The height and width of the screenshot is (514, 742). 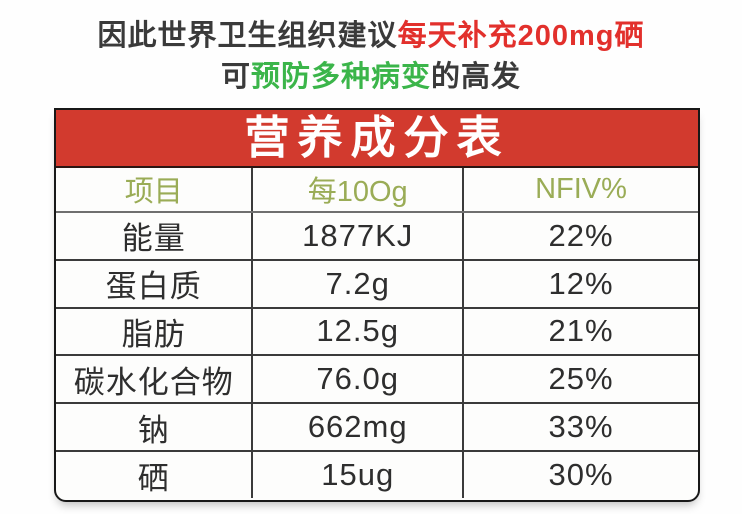 I want to click on cell-per100g: 15ug, so click(x=357, y=474).